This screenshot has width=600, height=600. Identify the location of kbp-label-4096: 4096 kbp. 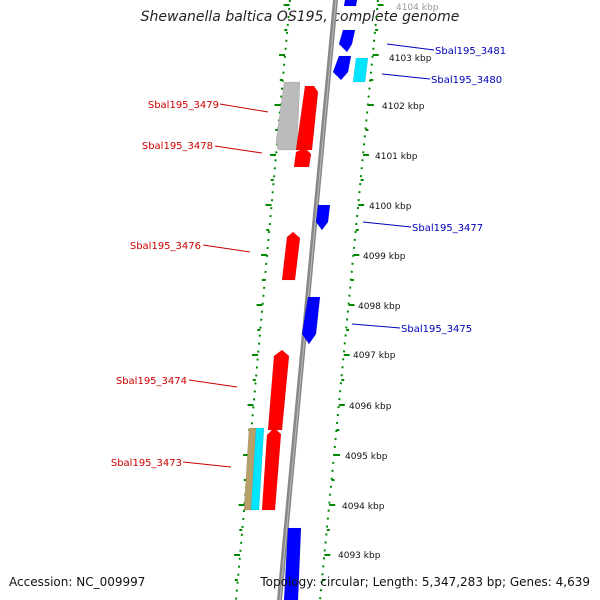
(370, 407).